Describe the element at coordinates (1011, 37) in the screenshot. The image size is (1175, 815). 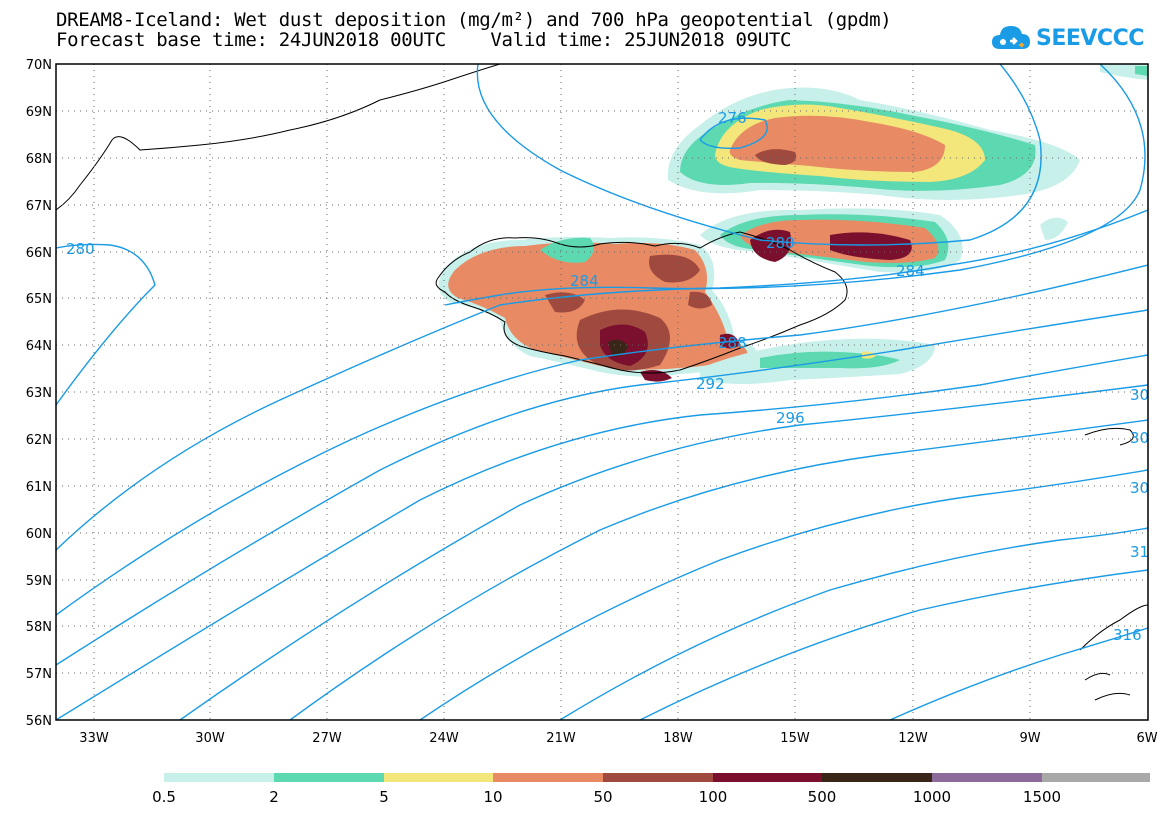
I see `cloud-icon` at that location.